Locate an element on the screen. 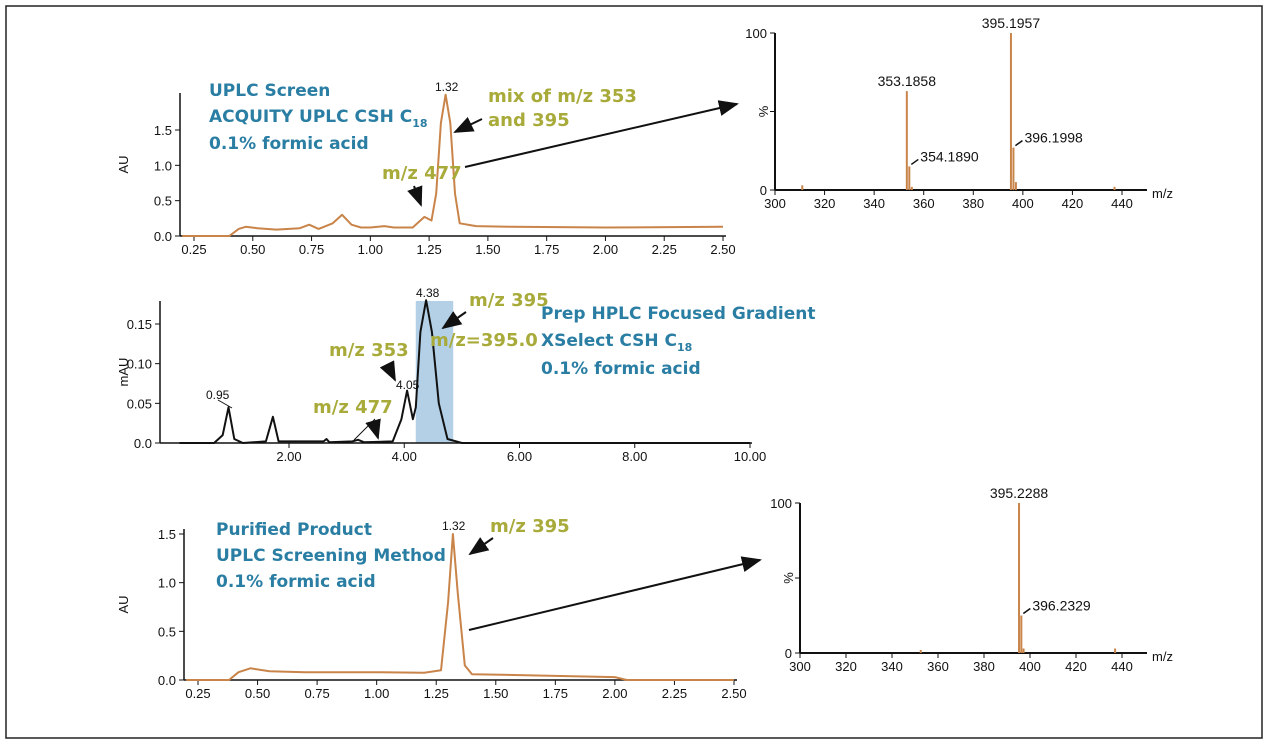 The image size is (1269, 744). c2-477-arrow is located at coordinates (373, 429).